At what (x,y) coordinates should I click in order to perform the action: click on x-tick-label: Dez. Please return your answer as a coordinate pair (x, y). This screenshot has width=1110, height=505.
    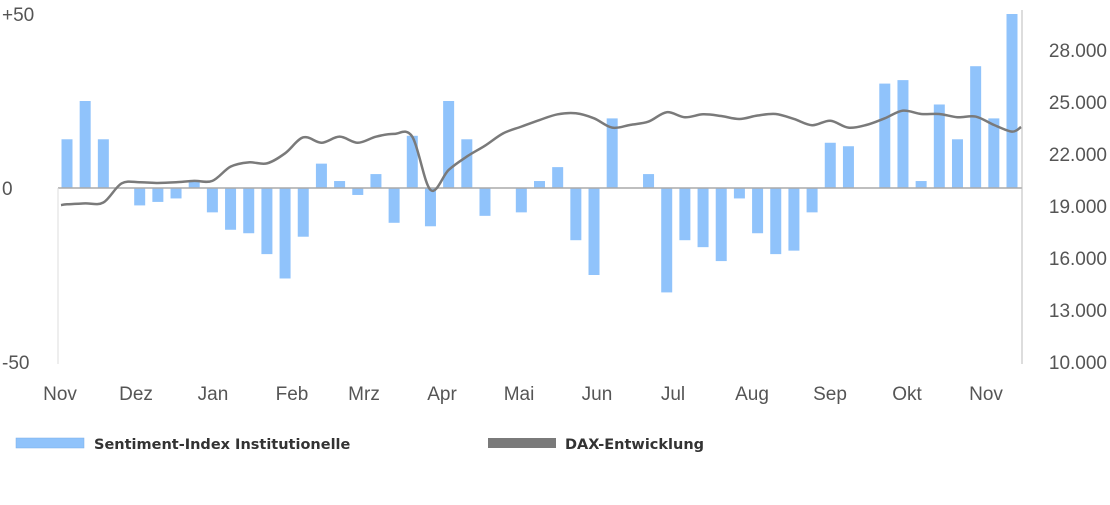
    Looking at the image, I should click on (136, 394).